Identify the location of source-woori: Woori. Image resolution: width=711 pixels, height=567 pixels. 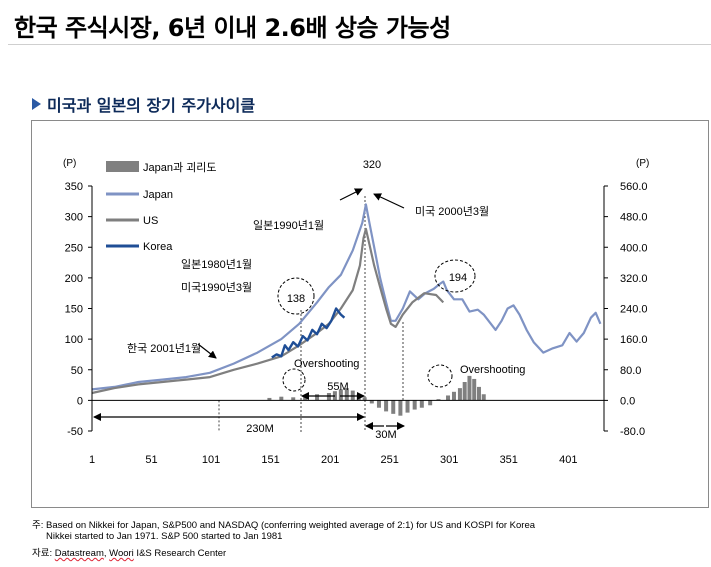
(121, 553).